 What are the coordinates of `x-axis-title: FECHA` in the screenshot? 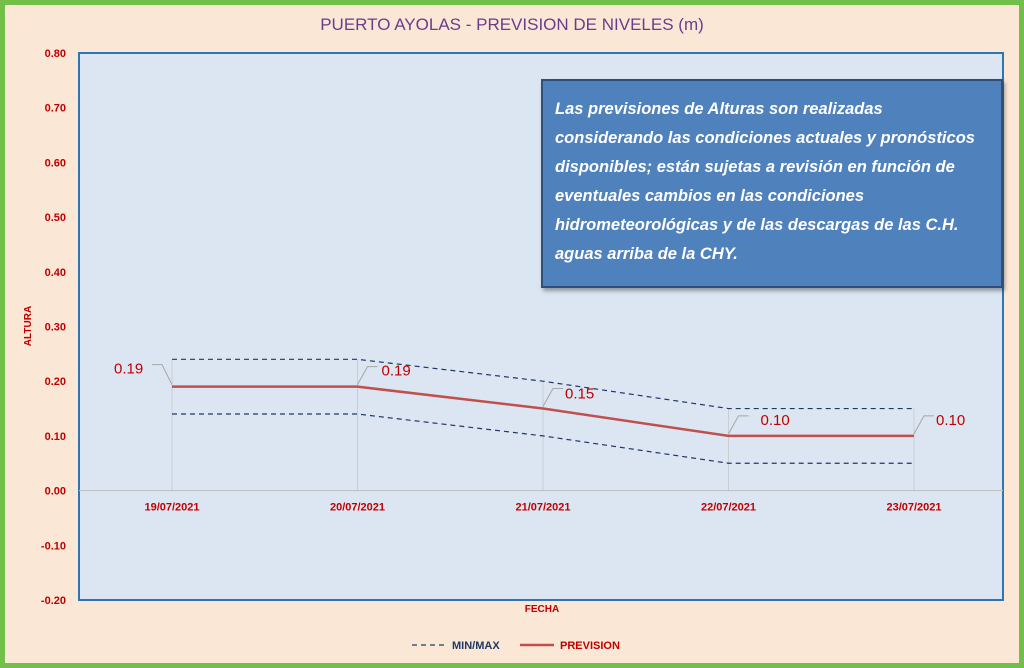 It's located at (542, 609).